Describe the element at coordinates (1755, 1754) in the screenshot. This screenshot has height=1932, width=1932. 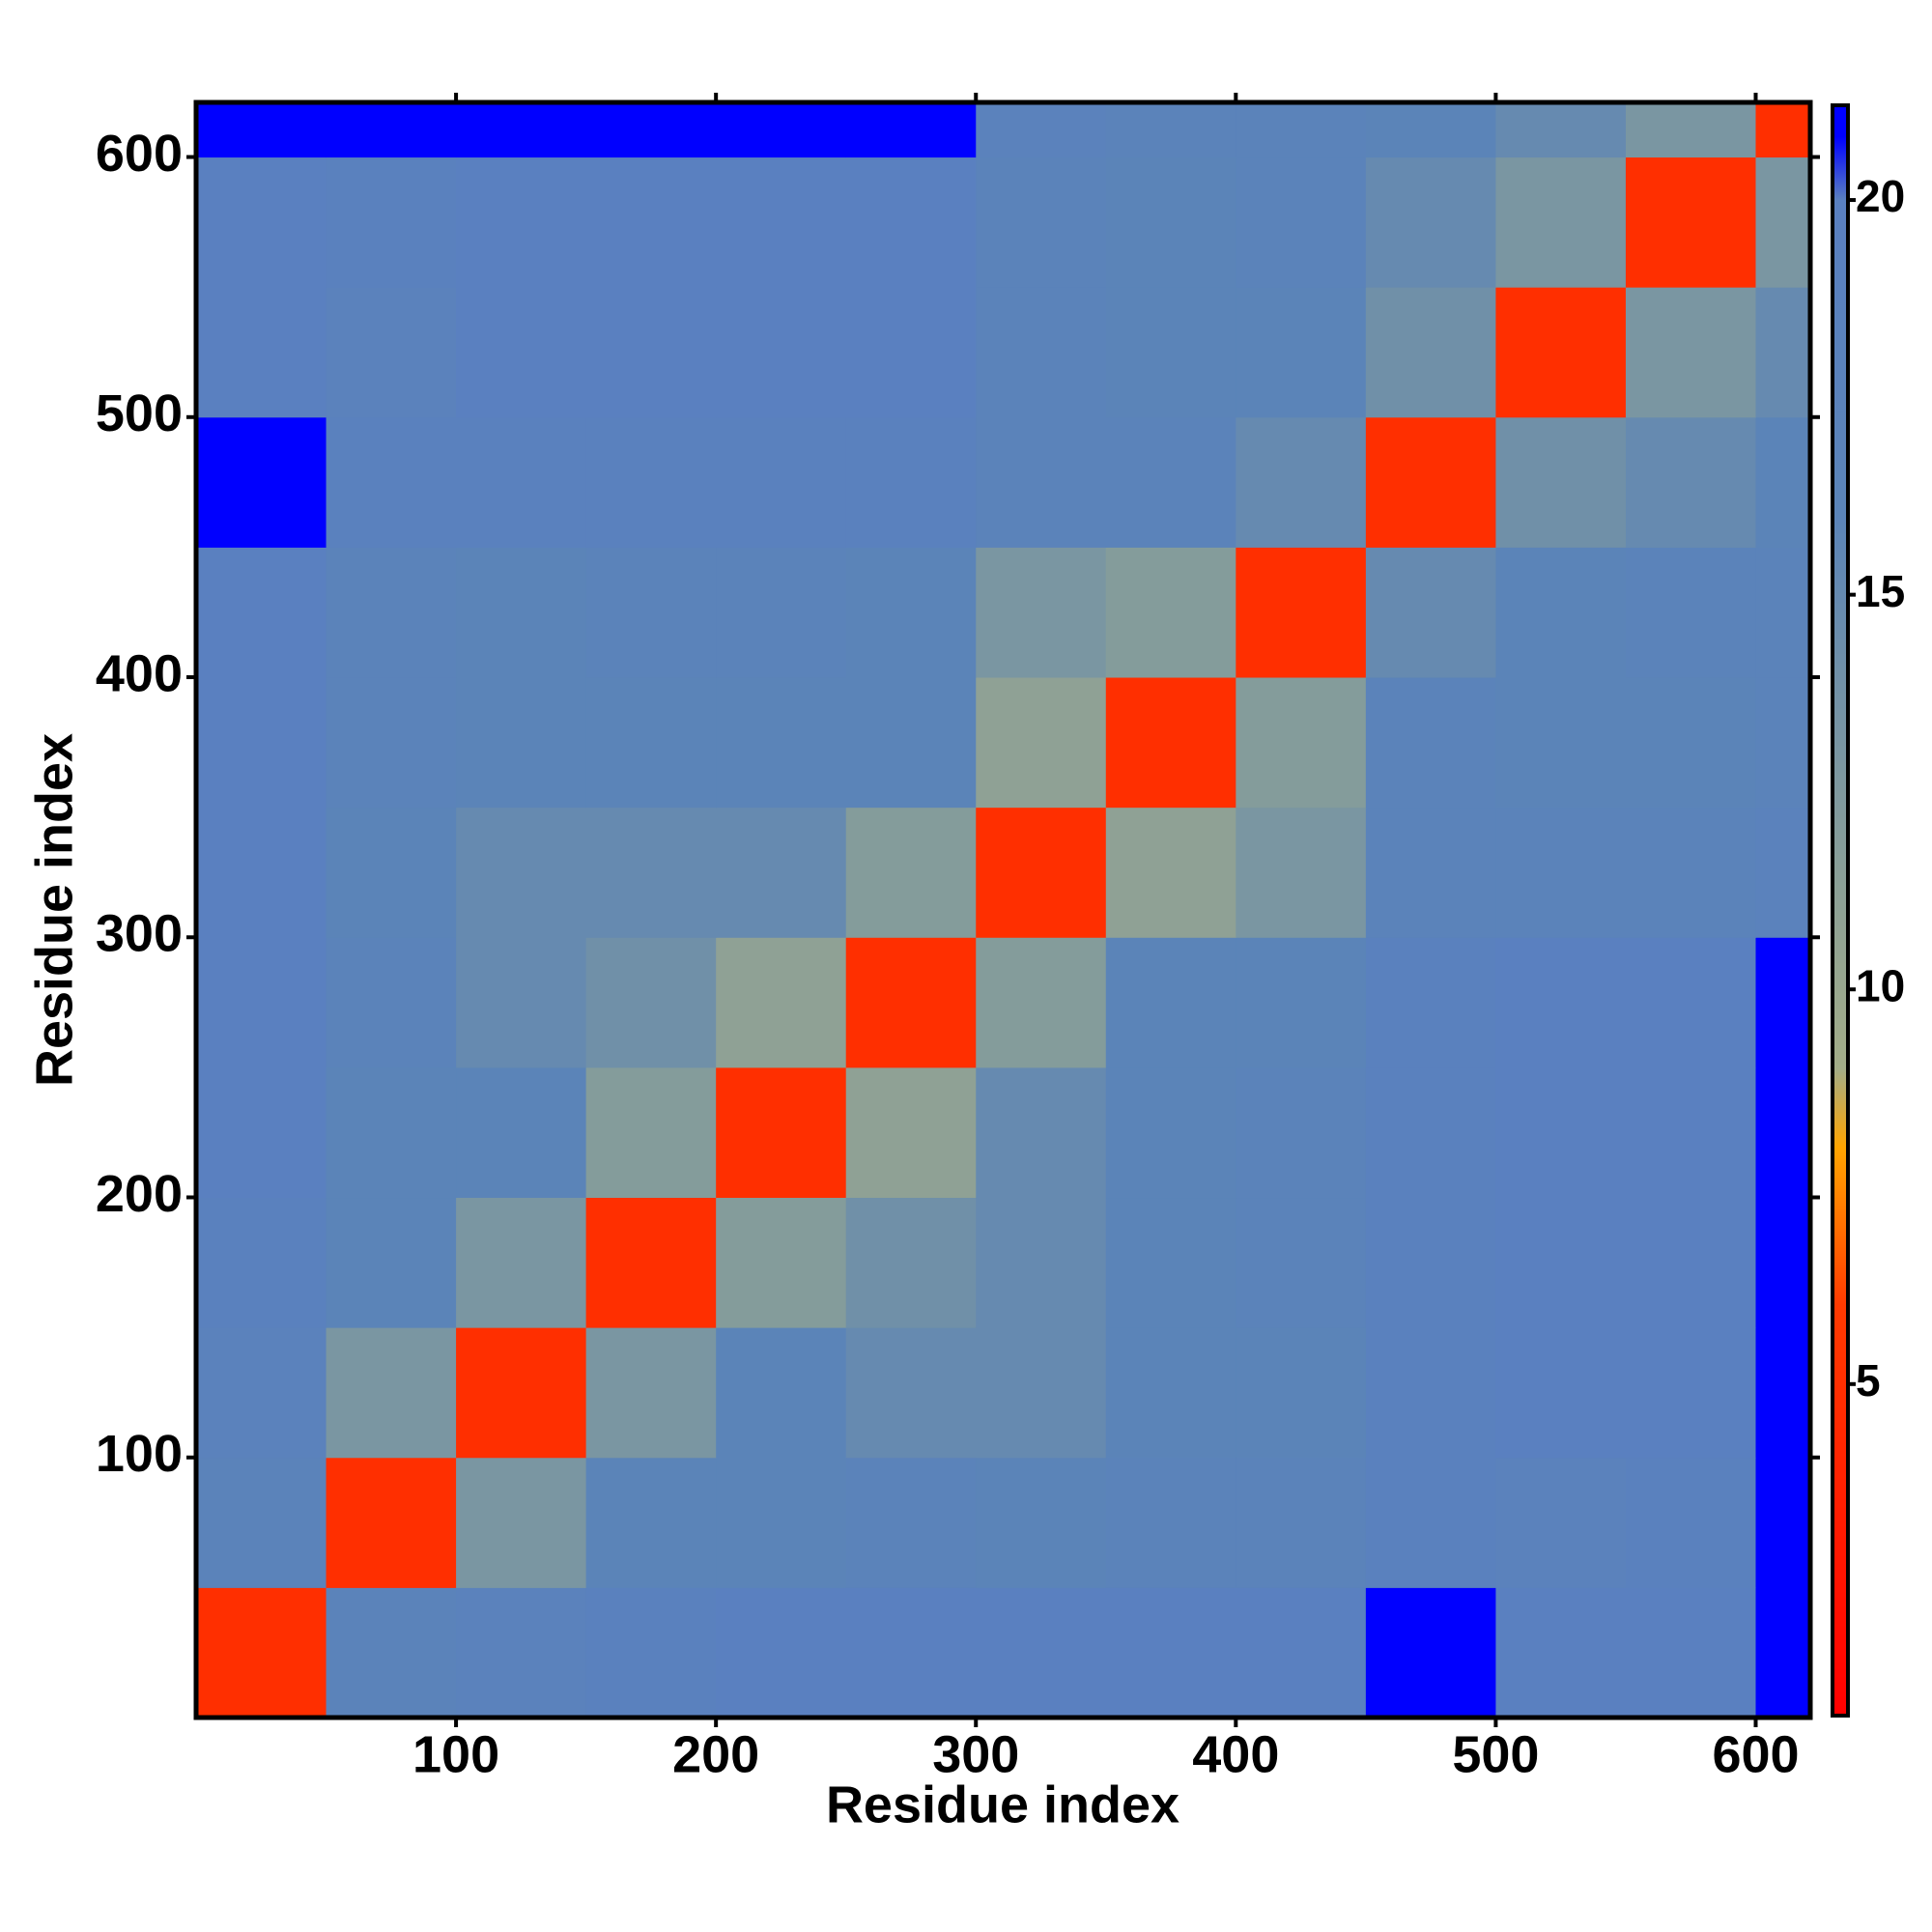
I see `x-tick-label: 600` at that location.